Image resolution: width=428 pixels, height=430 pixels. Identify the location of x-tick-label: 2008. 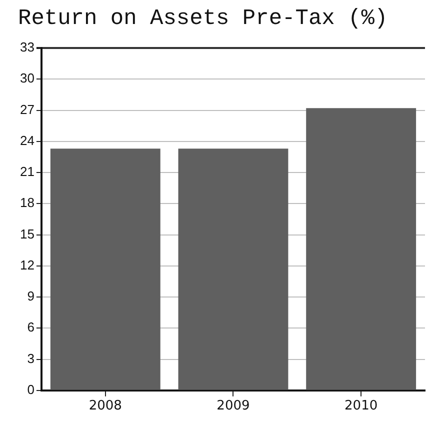
(105, 406).